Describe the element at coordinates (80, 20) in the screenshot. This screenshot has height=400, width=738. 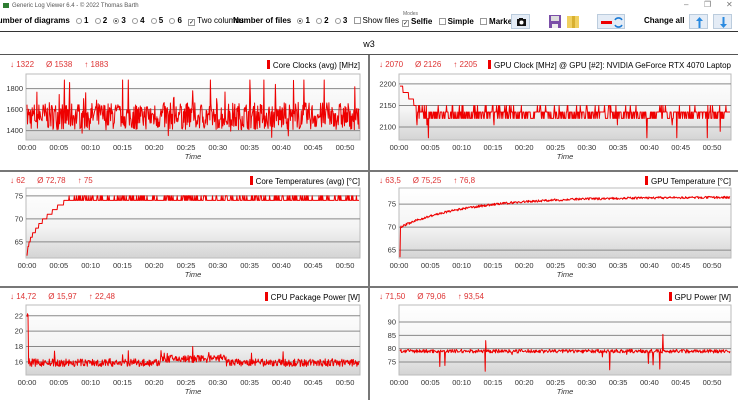
I see `diagram-radio-1: 1` at that location.